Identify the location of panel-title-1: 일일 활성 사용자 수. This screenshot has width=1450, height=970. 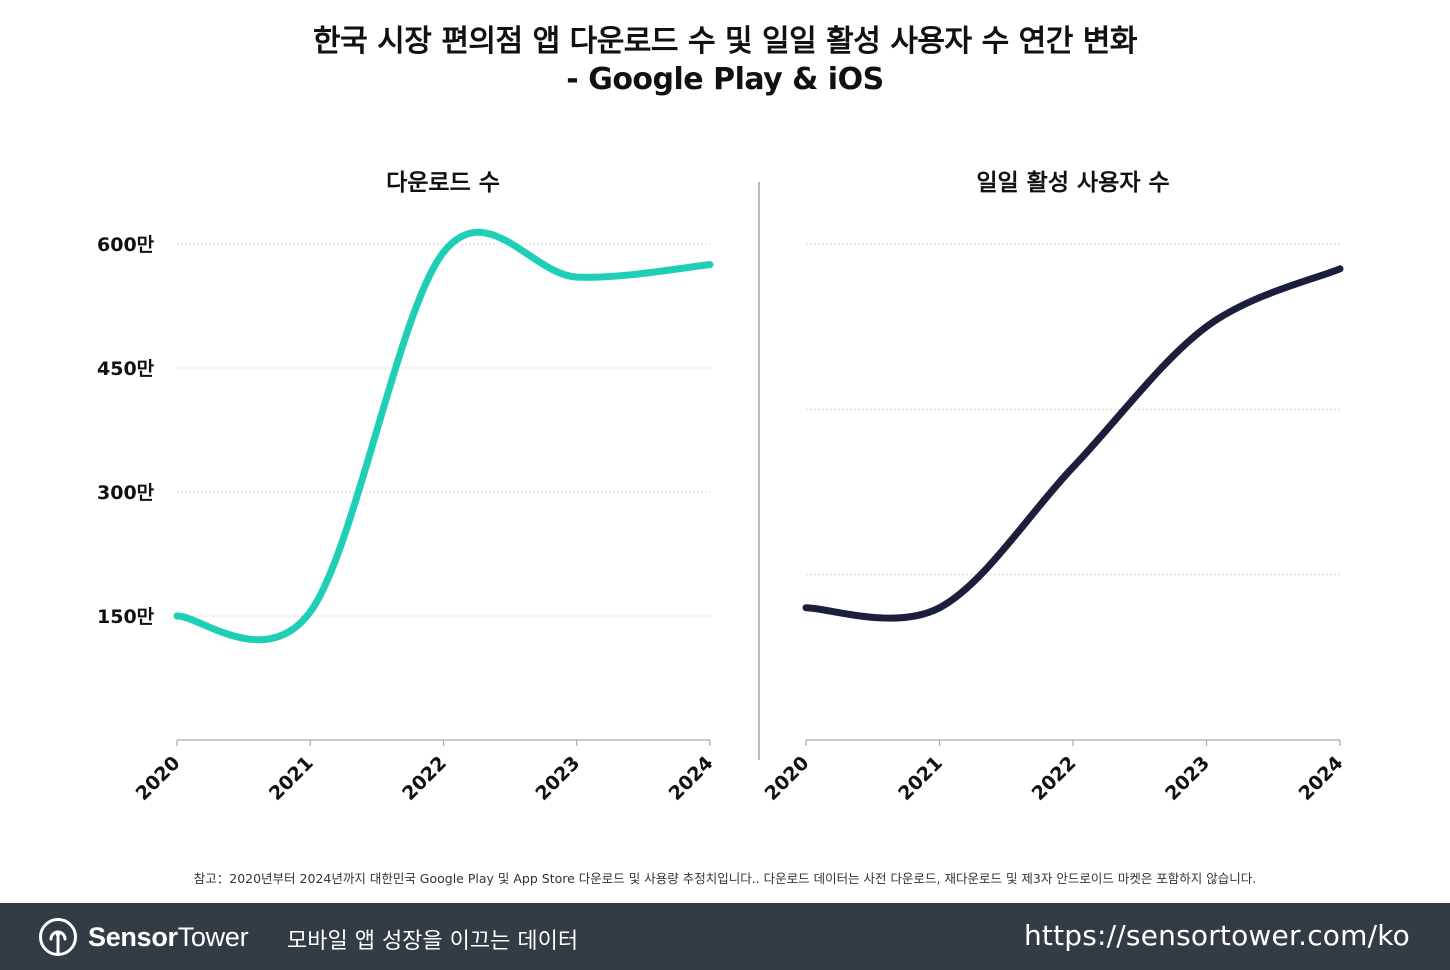
(1072, 183).